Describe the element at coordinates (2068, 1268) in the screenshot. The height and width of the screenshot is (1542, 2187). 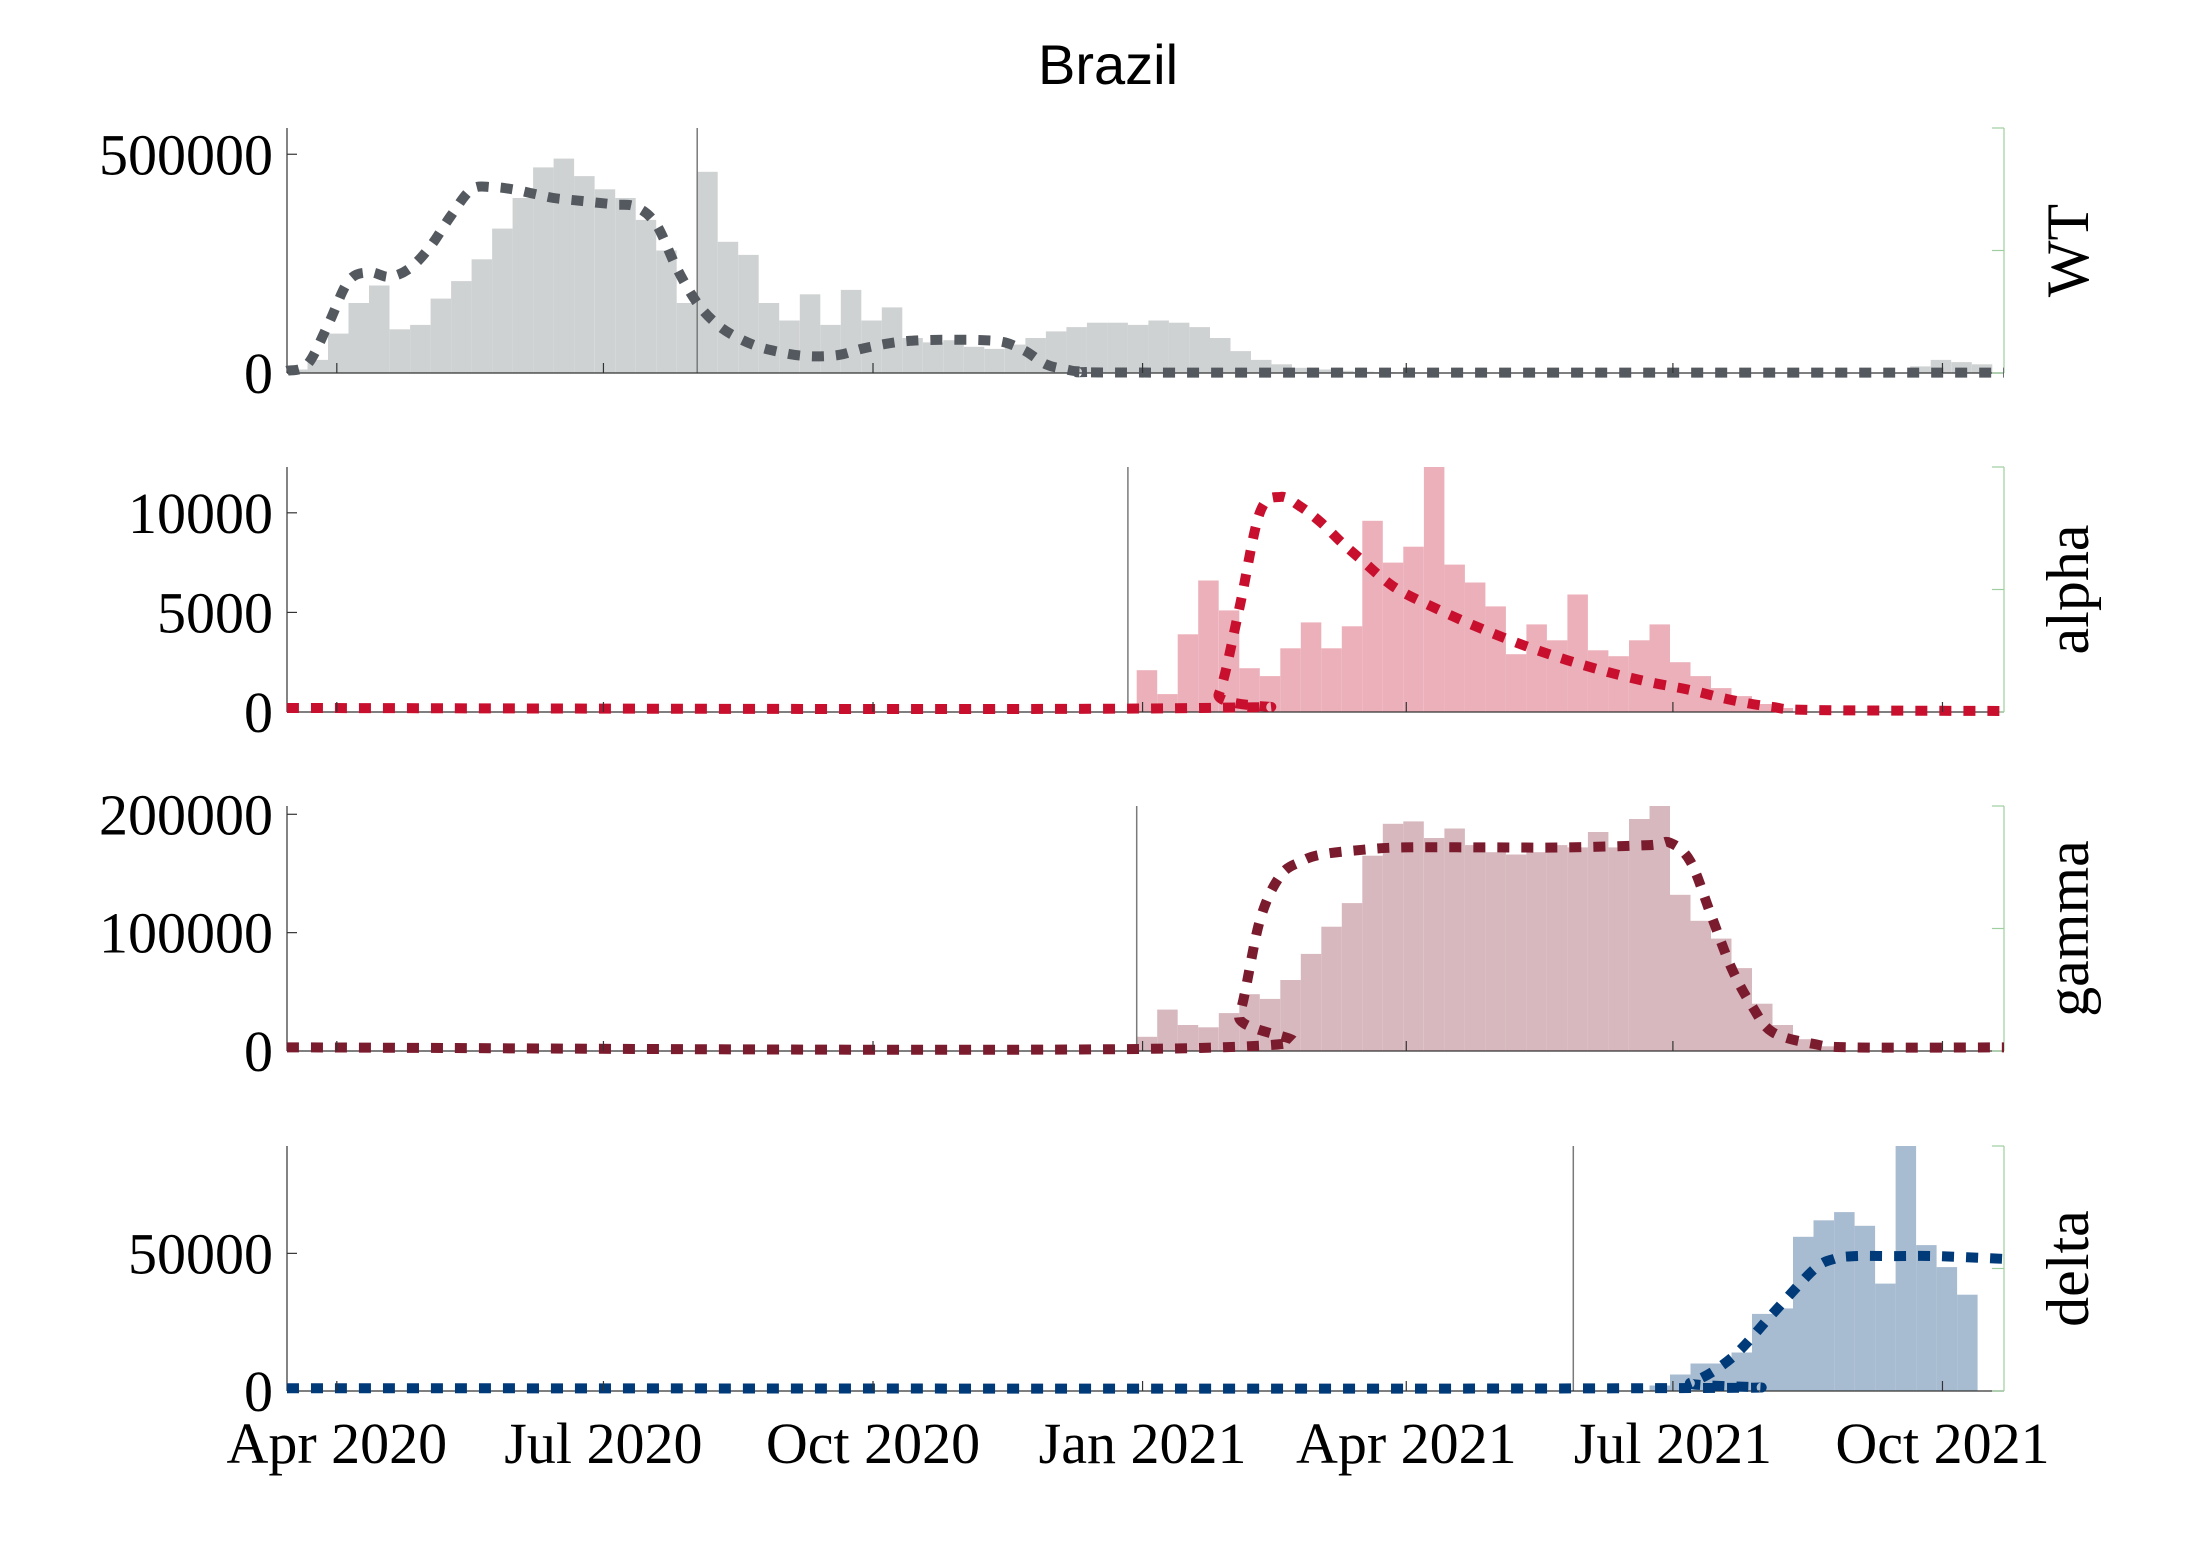
I see `panel-label-delta: delta` at that location.